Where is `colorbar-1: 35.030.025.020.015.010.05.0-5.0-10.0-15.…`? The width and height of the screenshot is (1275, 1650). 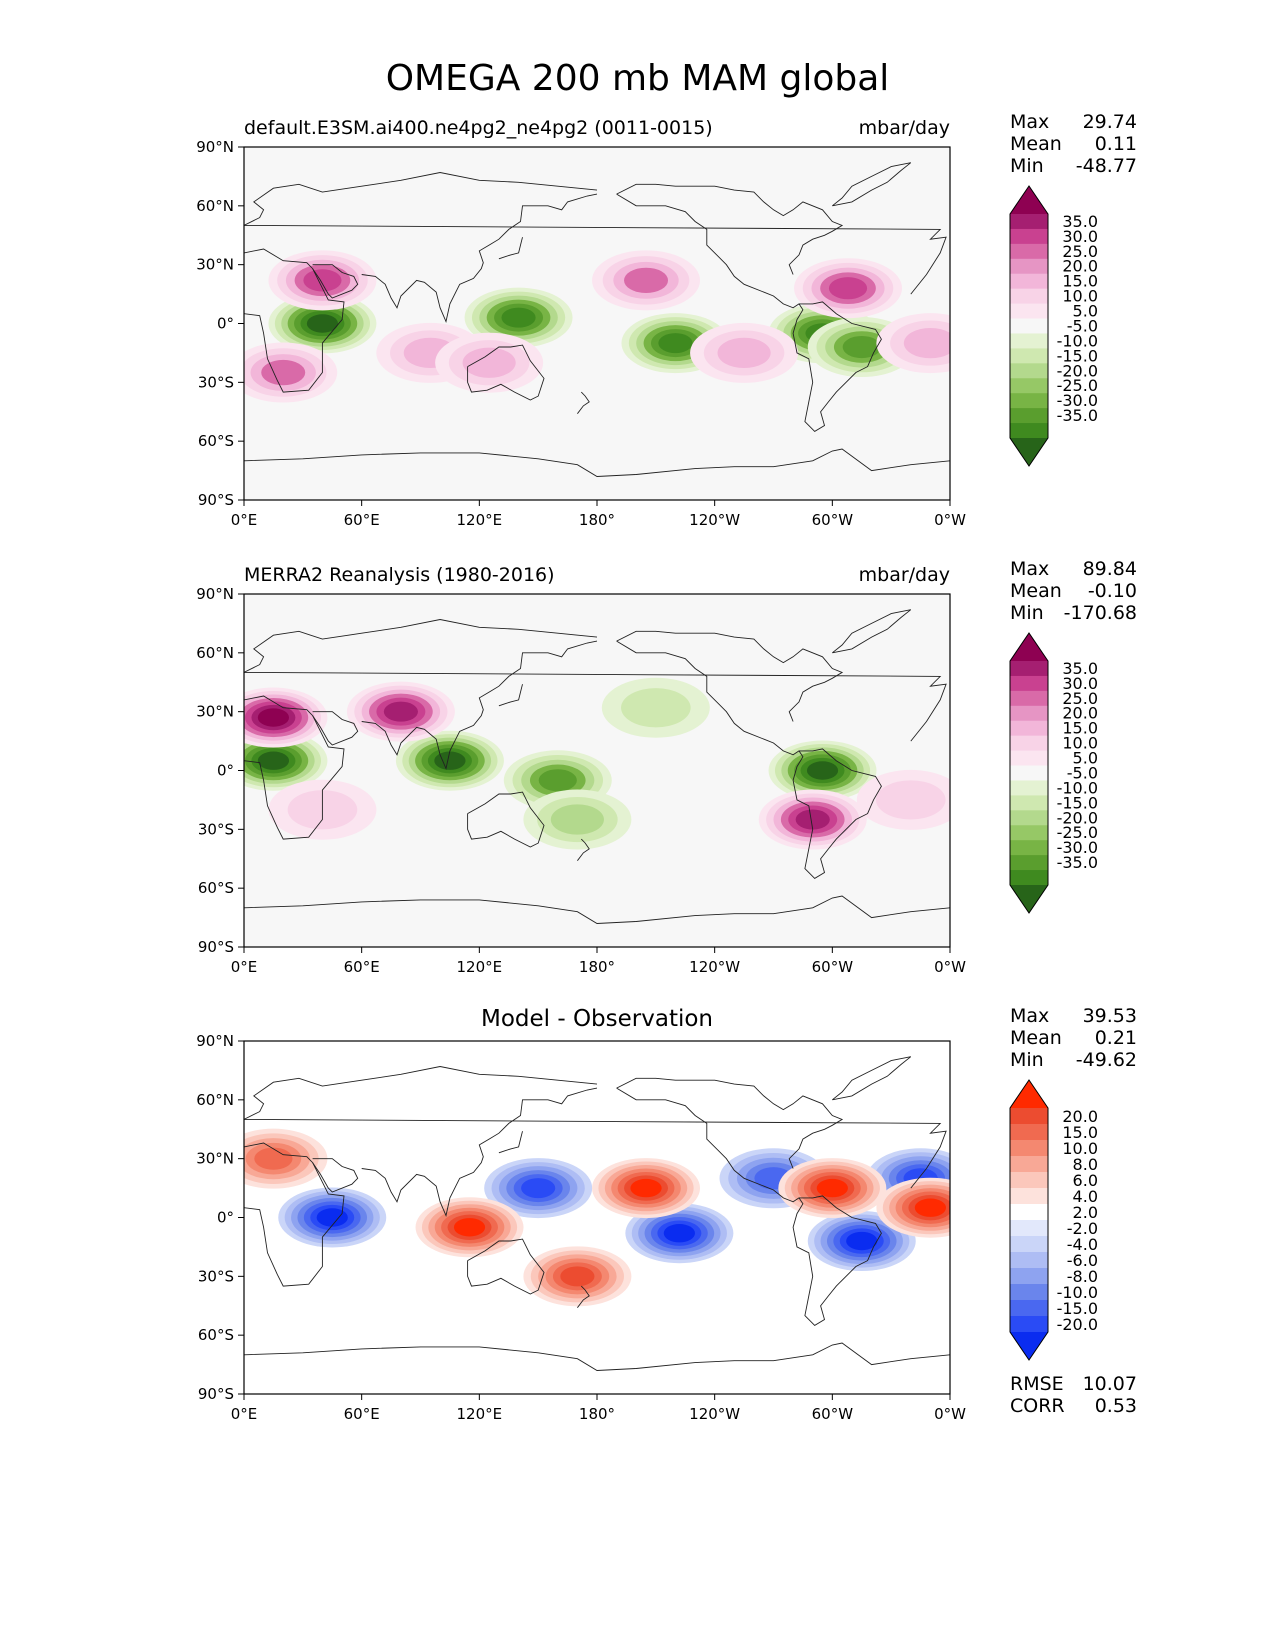 colorbar-1: 35.030.025.020.015.010.05.0-5.0-10.0-15.… is located at coordinates (1053, 326).